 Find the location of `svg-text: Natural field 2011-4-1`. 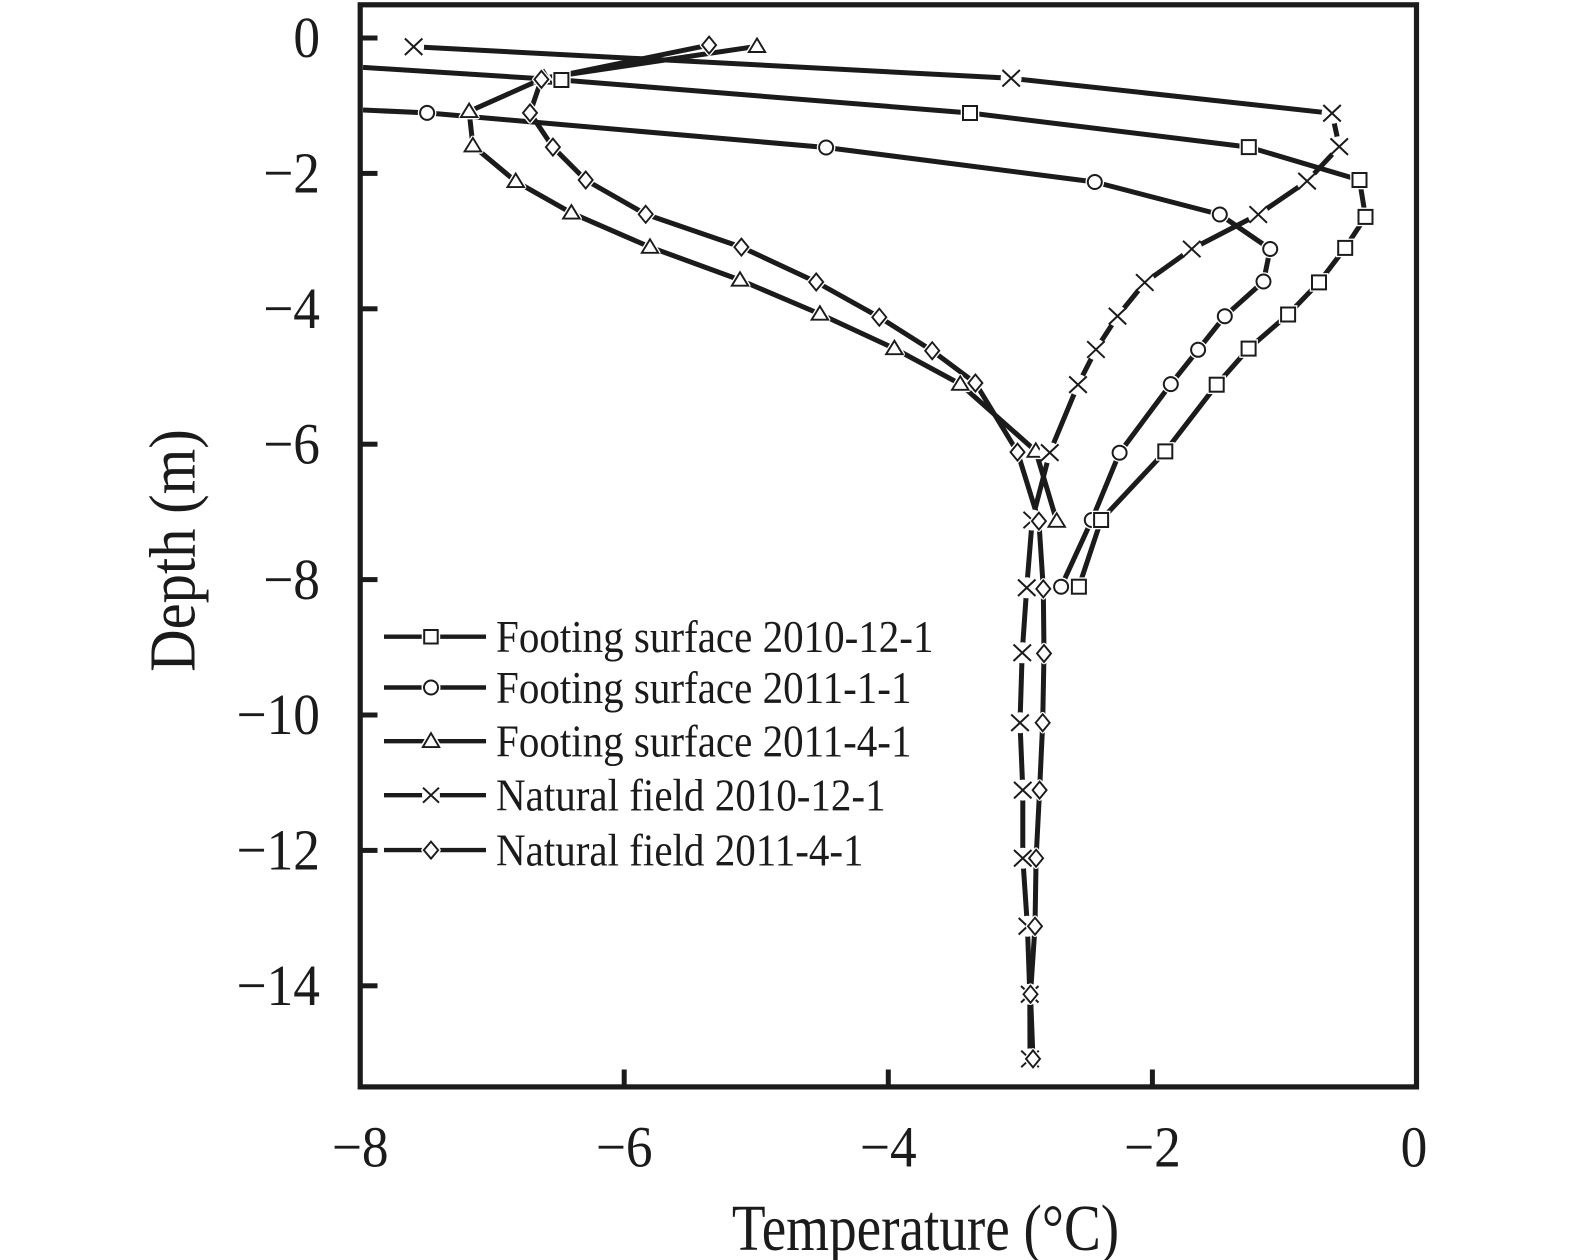

svg-text: Natural field 2011-4-1 is located at coordinates (680, 851).